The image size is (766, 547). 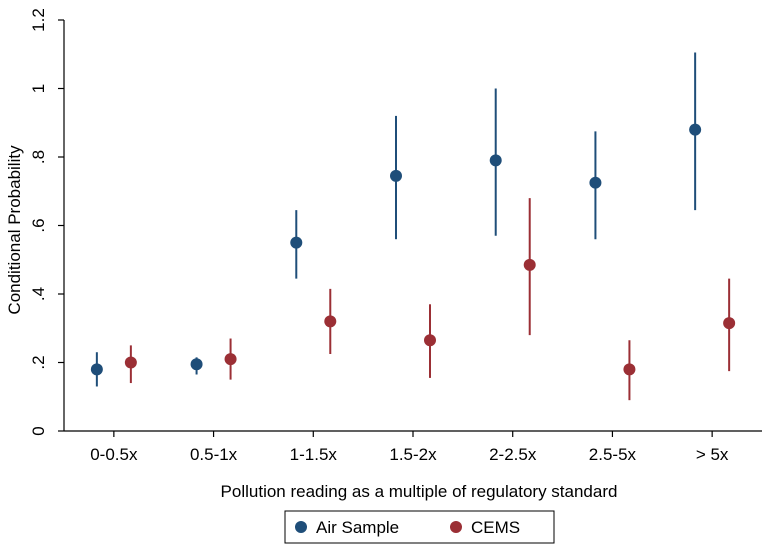 I want to click on legend-box, so click(x=419, y=527).